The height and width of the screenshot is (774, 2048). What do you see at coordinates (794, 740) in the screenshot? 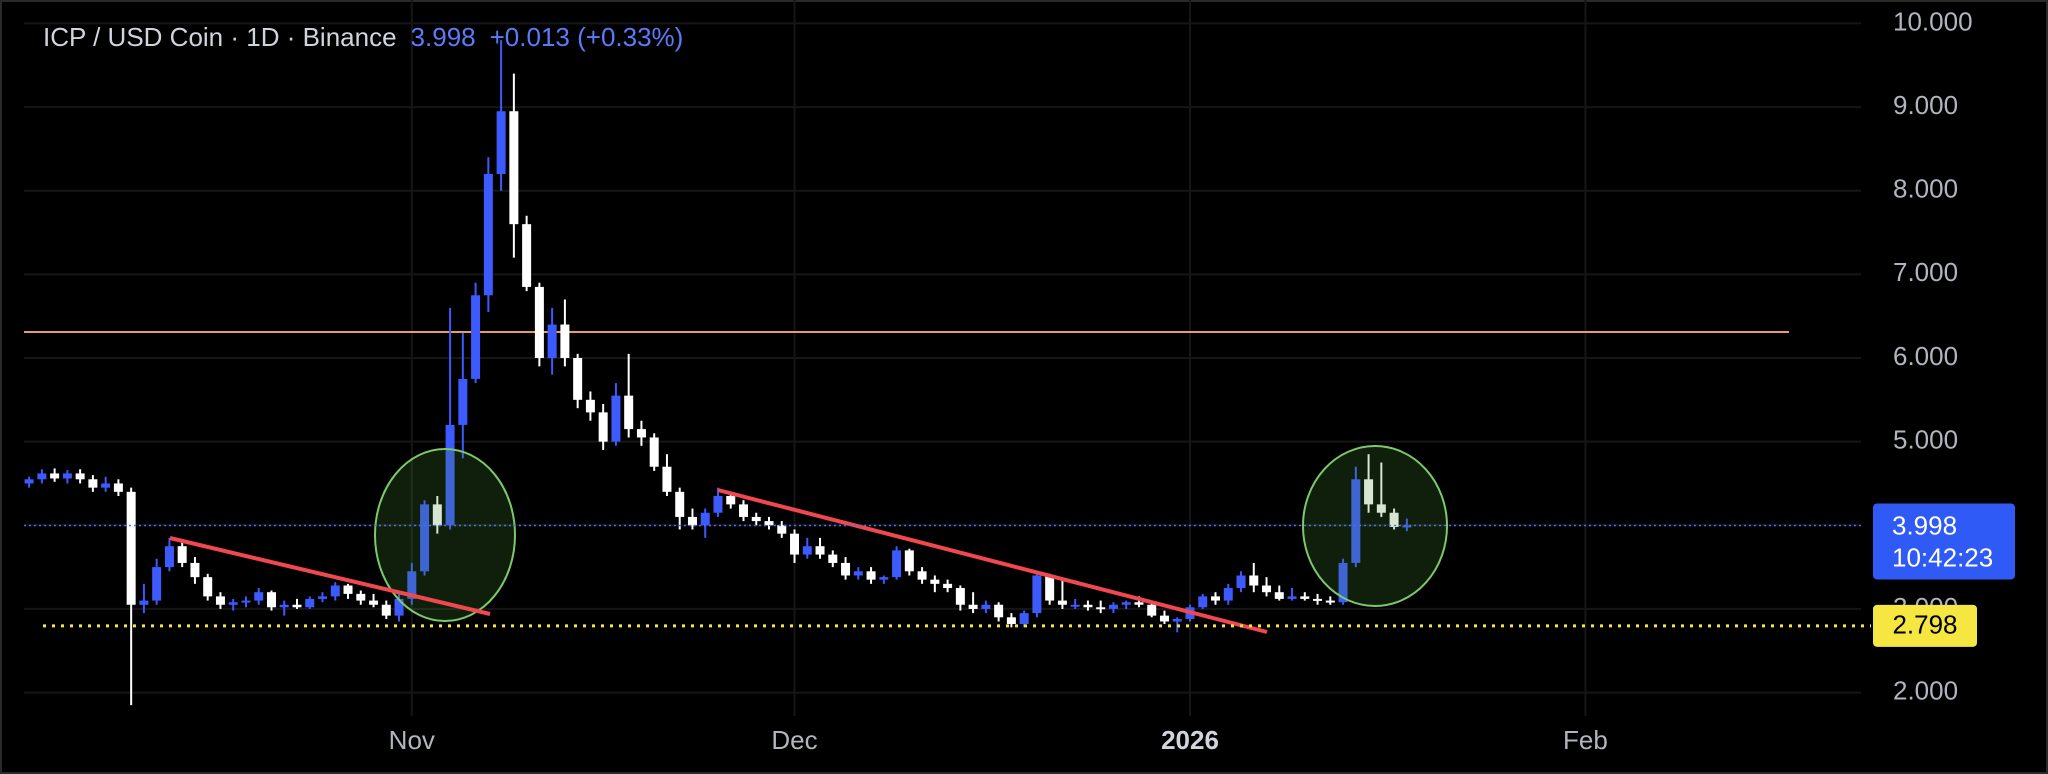
I see `x-tick-label: Dec` at bounding box center [794, 740].